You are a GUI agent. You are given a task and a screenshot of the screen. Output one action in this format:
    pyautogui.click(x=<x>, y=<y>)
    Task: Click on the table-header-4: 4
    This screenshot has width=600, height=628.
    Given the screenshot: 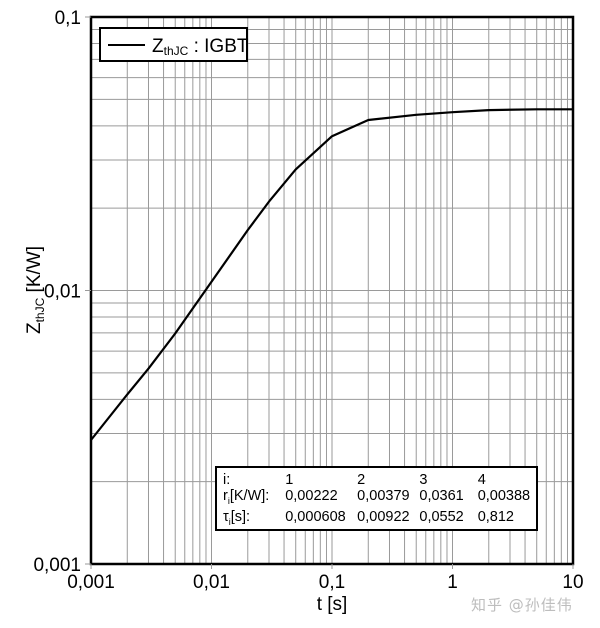 What is the action you would take?
    pyautogui.click(x=481, y=480)
    